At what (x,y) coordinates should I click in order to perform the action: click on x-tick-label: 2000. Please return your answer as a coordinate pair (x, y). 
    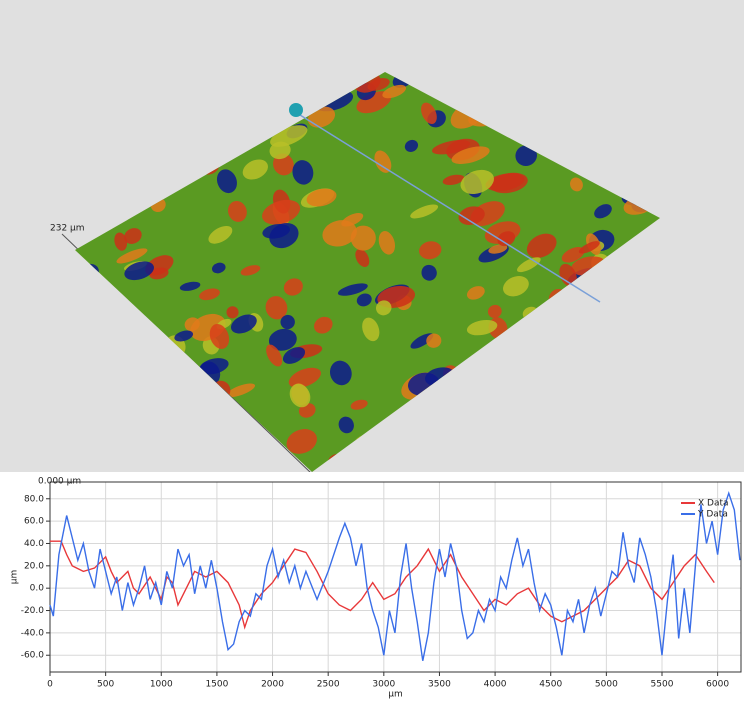
    Looking at the image, I should click on (272, 685).